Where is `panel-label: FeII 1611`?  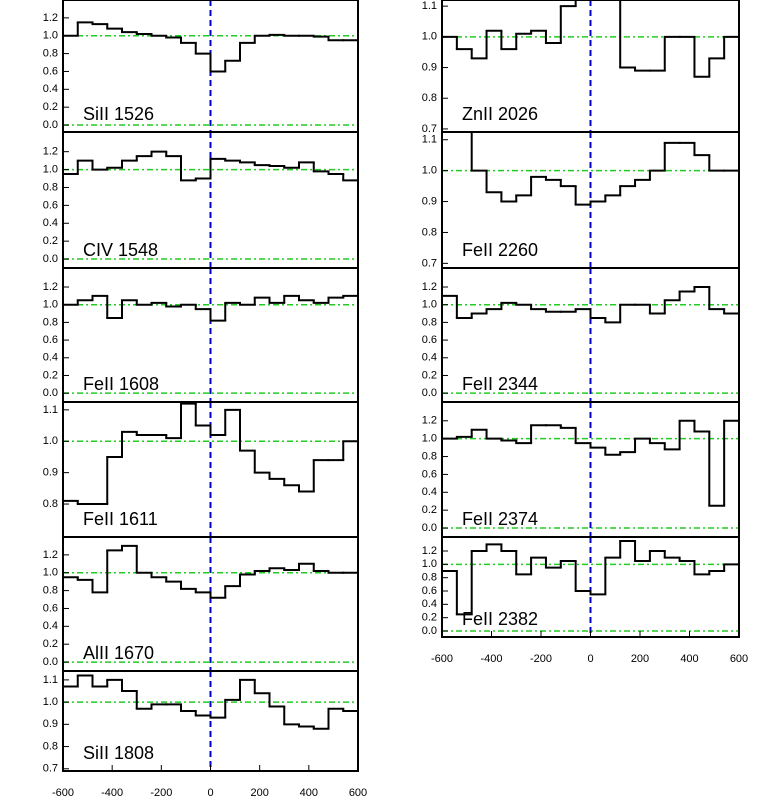 panel-label: FeII 1611 is located at coordinates (120, 519).